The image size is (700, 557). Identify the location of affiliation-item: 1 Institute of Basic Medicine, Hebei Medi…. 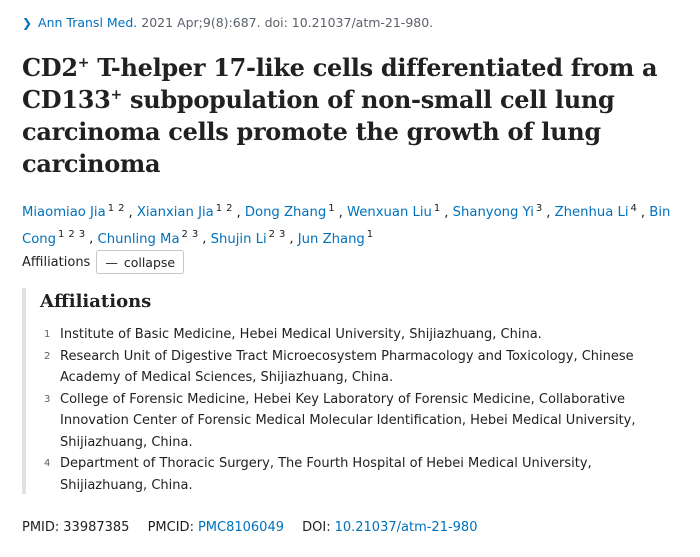
(358, 335).